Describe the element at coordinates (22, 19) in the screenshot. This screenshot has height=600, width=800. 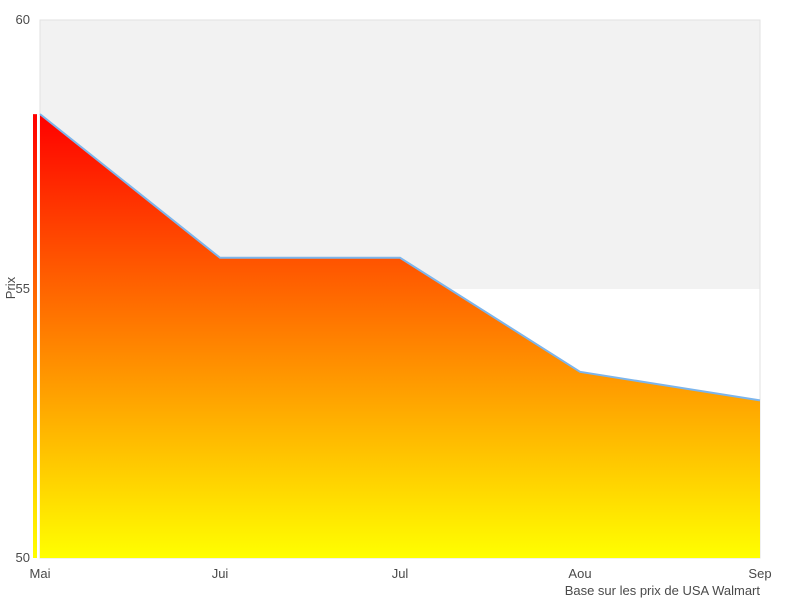
I see `y-tick-label: 60` at that location.